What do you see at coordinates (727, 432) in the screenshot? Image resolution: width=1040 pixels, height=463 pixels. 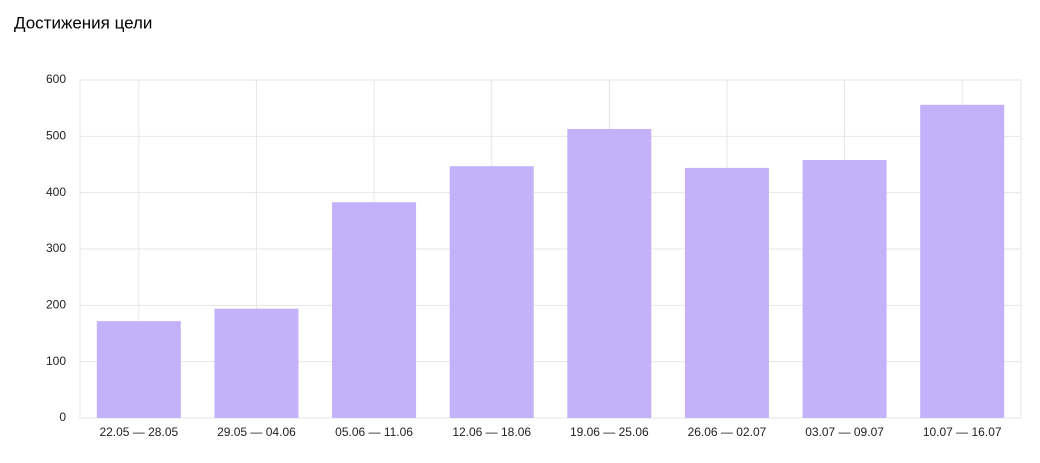 I see `x-tick-label: 26.06 — 02.07` at bounding box center [727, 432].